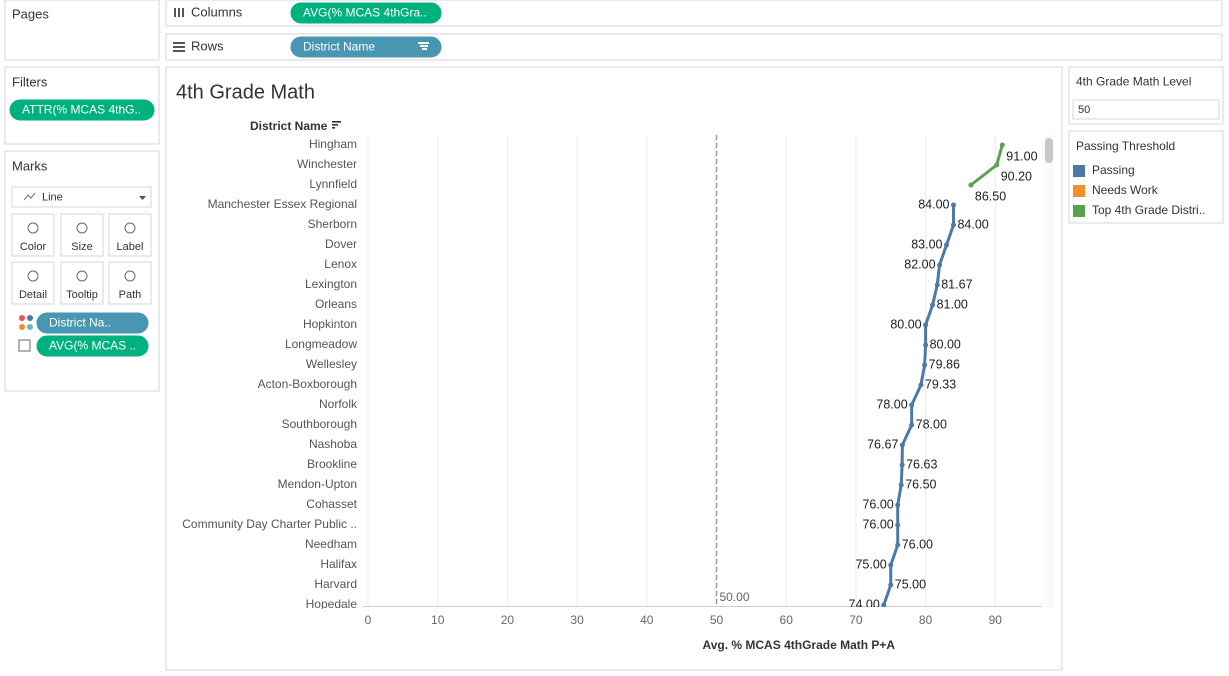 The image size is (1229, 676). Describe the element at coordinates (319, 424) in the screenshot. I see `row-label: Southborough` at that location.